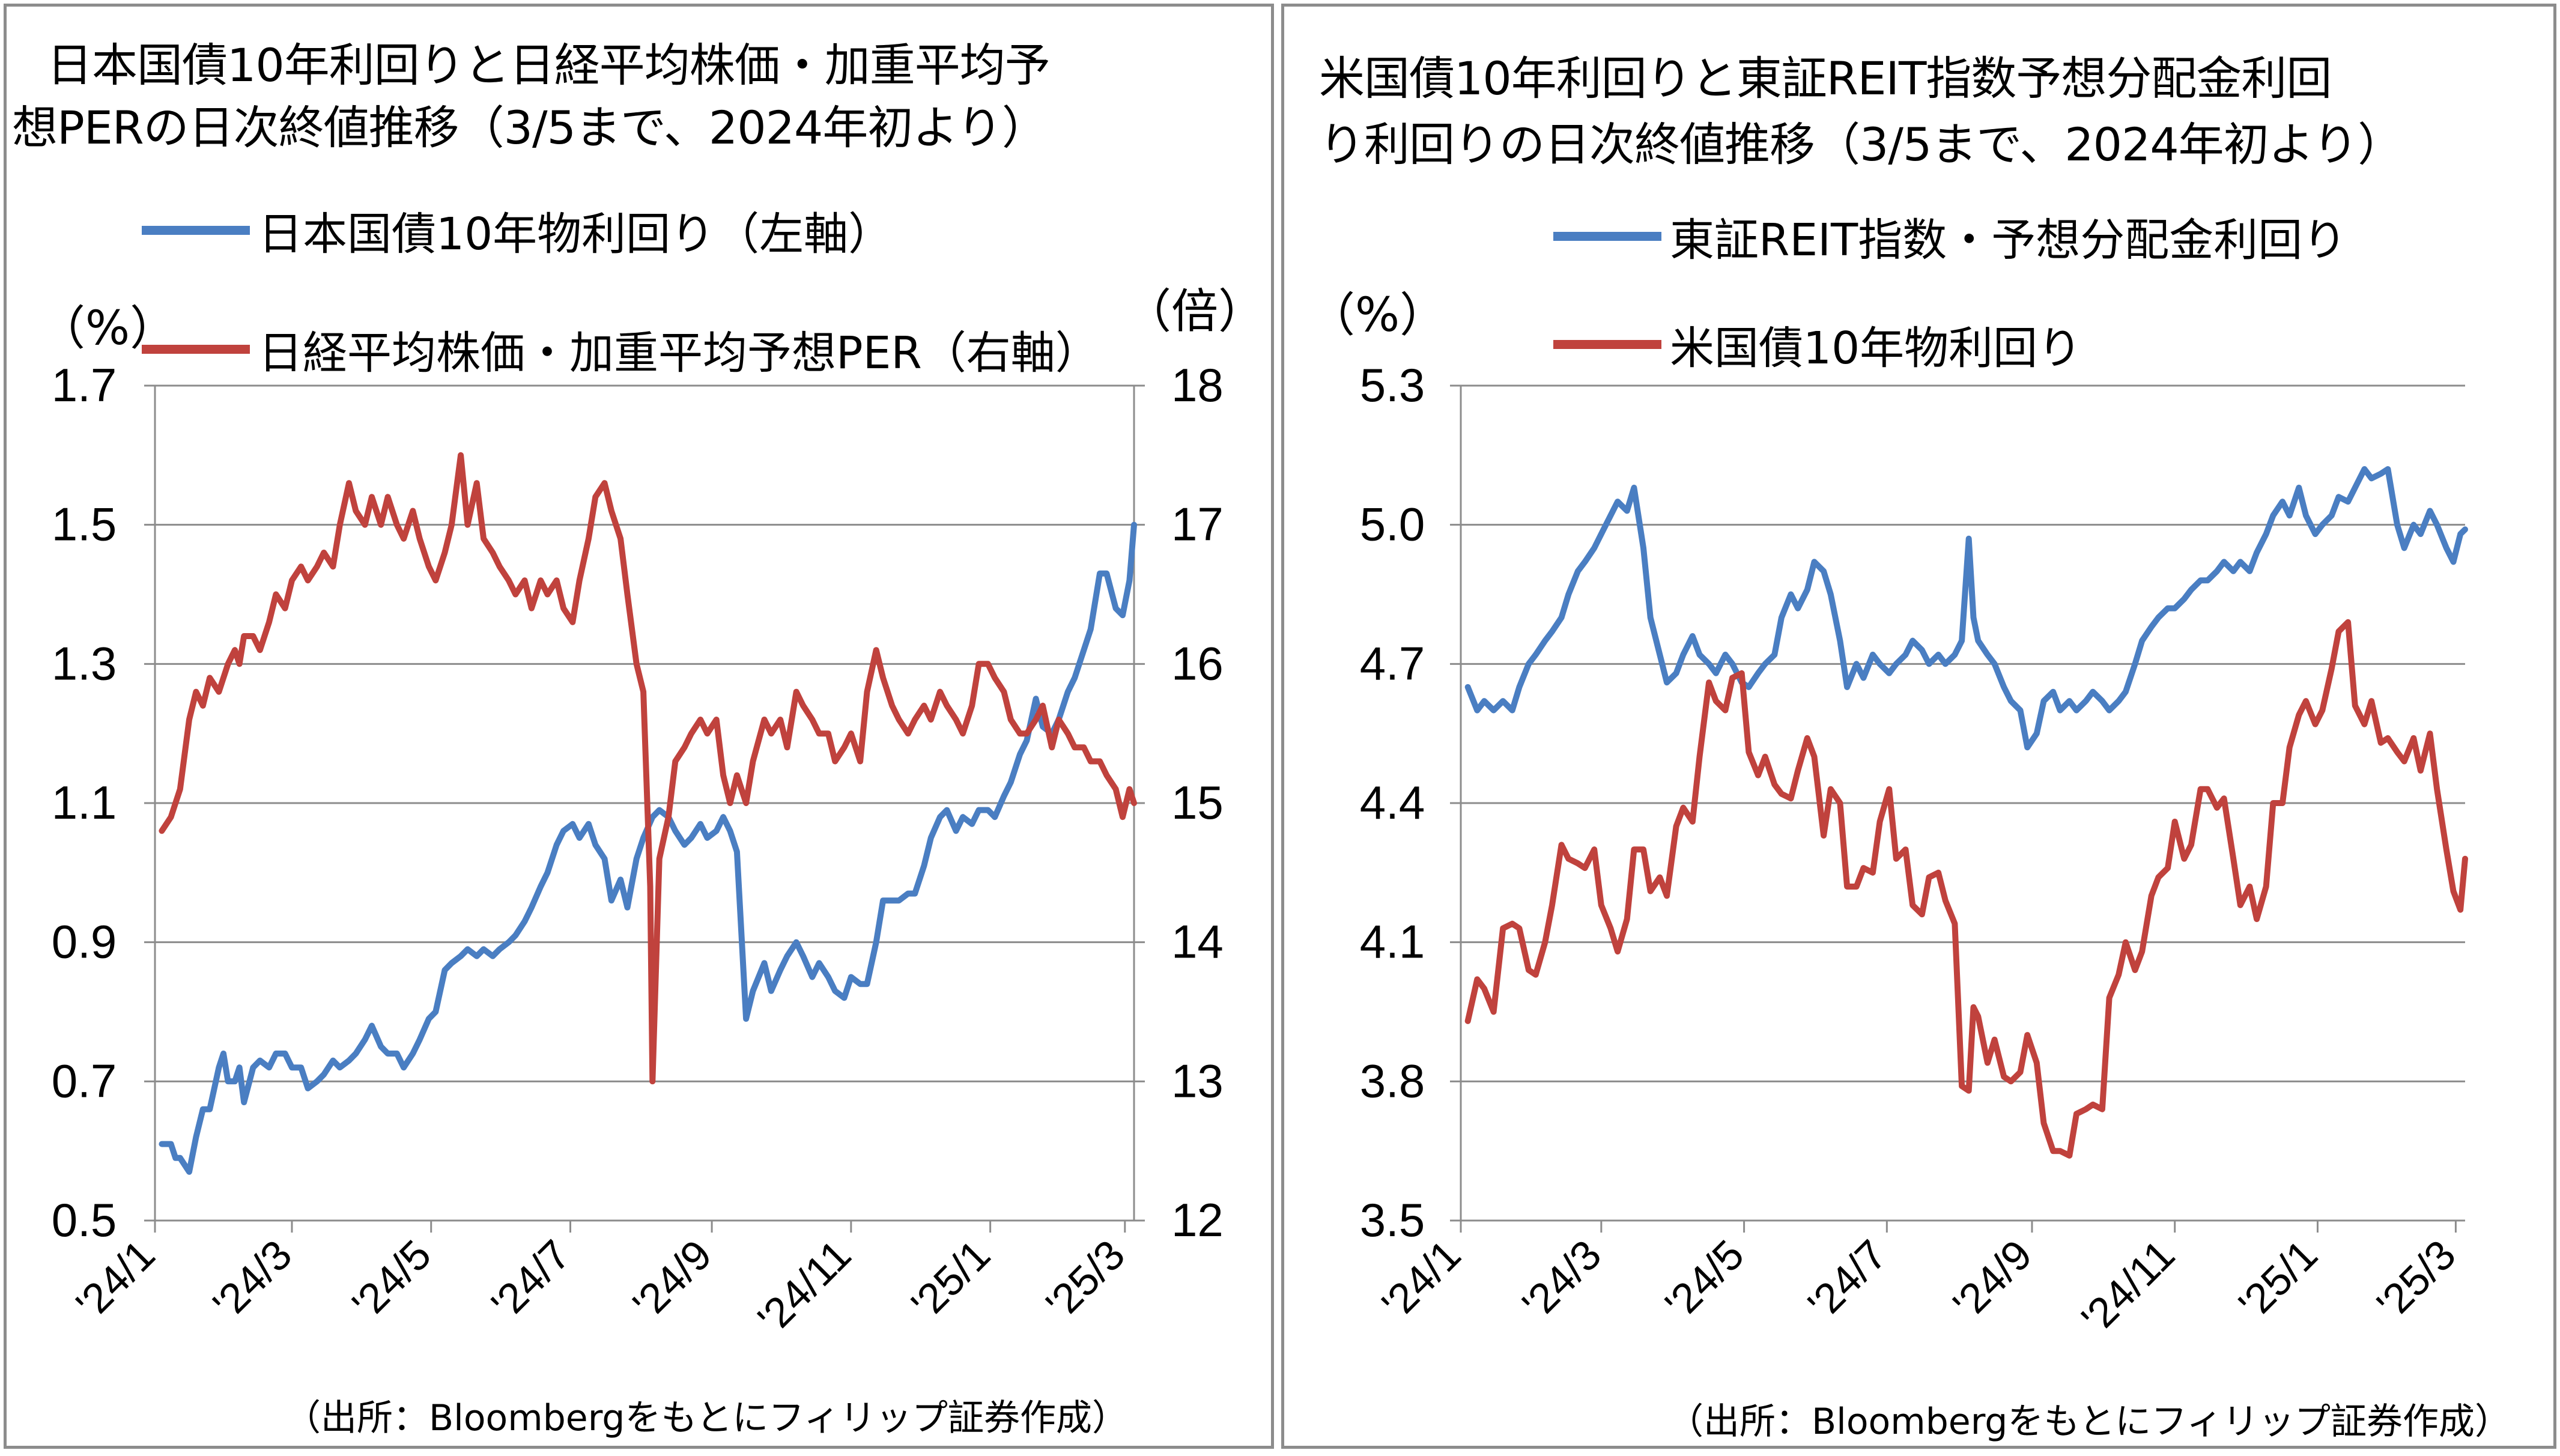  I want to click on y-tick-label-left: 0.7, so click(84, 1081).